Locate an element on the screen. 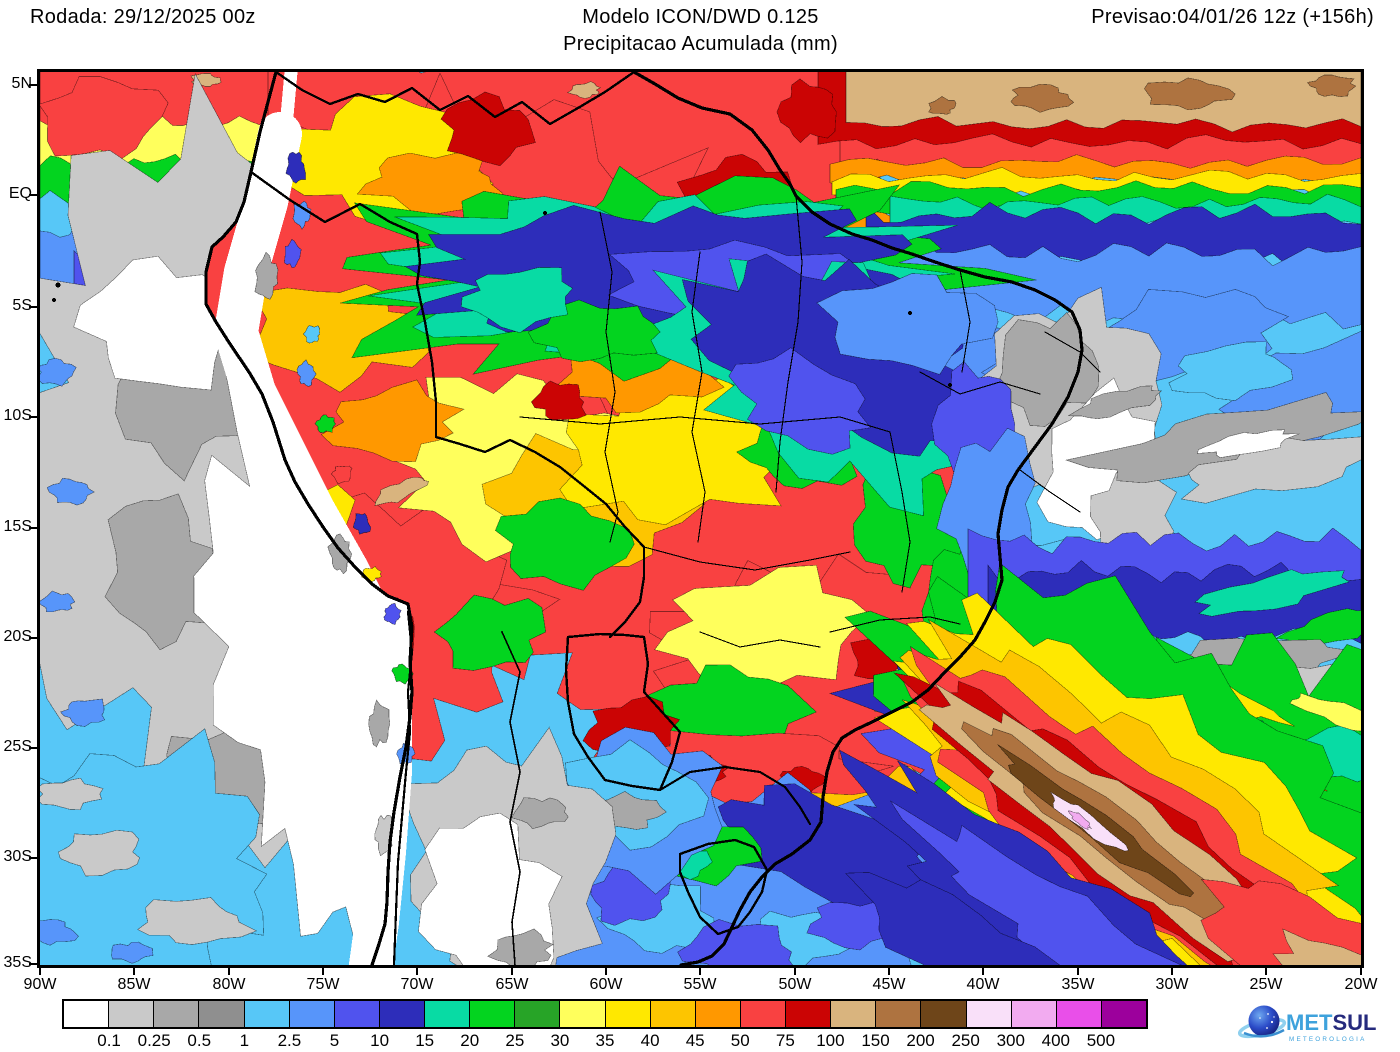 The width and height of the screenshot is (1400, 1052). colorbar-value-25: 25 is located at coordinates (515, 1040).